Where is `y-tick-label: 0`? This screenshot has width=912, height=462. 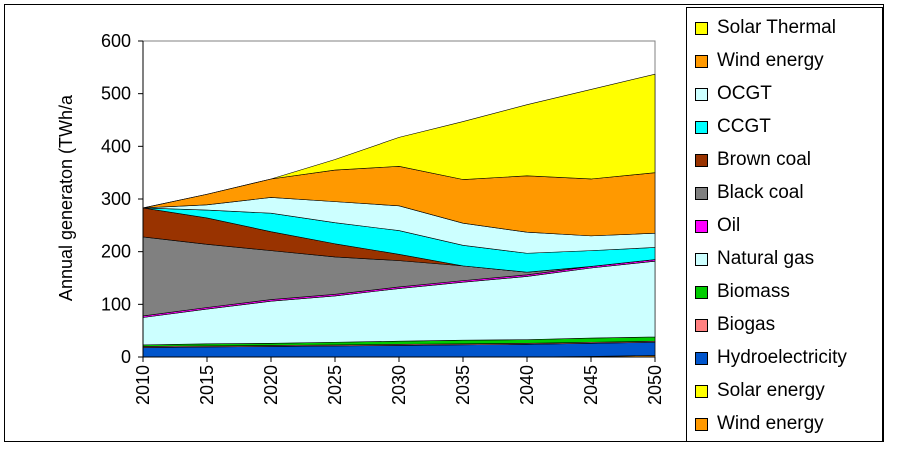 y-tick-label: 0 is located at coordinates (126, 357).